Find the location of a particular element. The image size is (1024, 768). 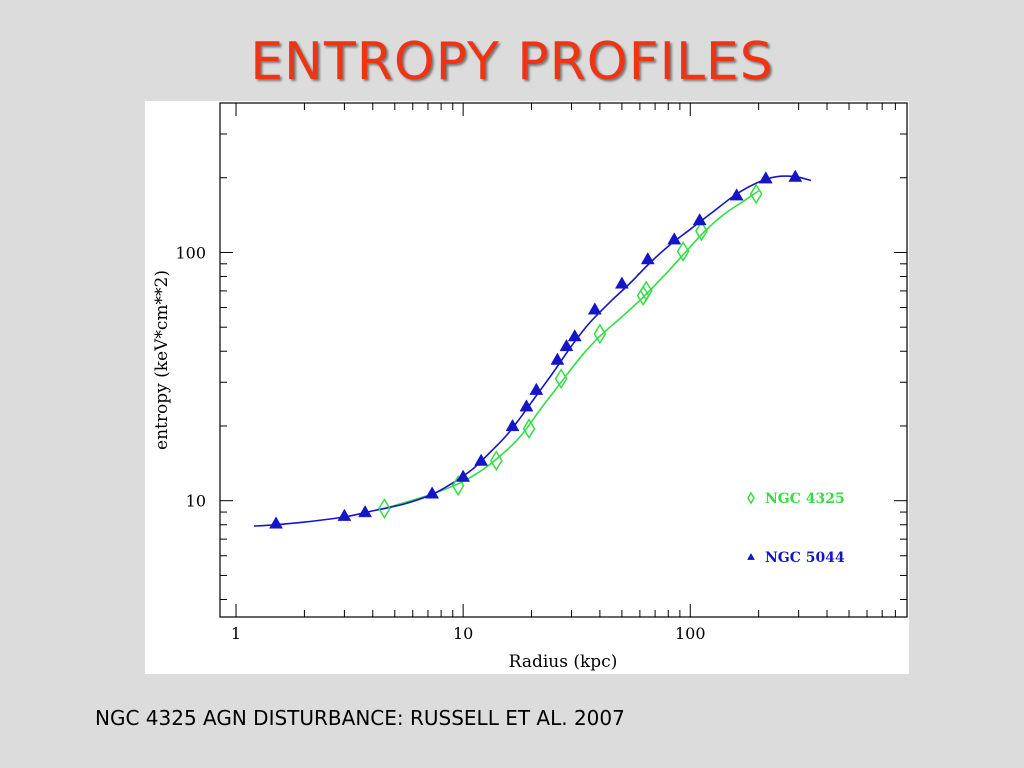

x-tick-label: 100 is located at coordinates (690, 633).